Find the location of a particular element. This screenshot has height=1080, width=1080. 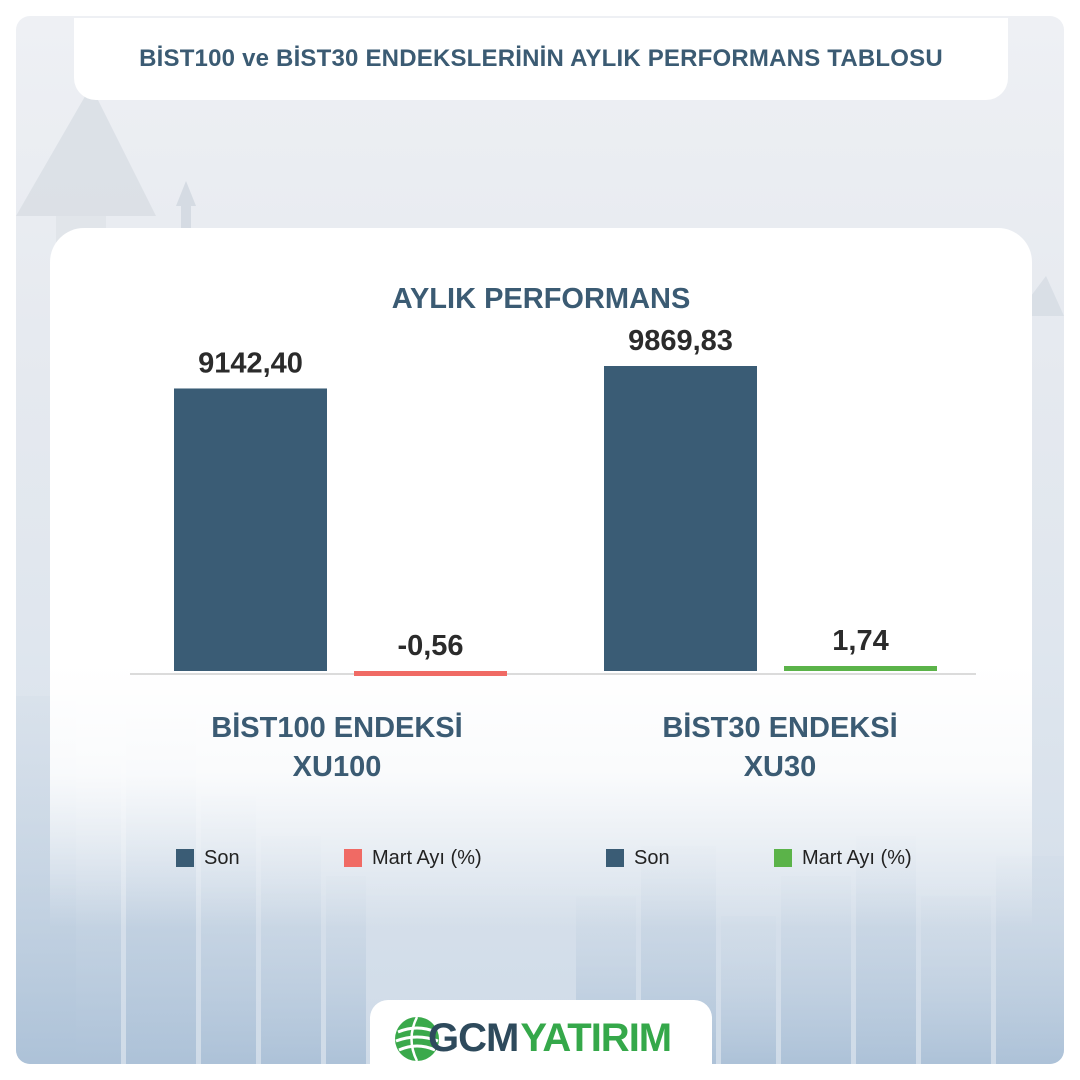

globe-logo-icon is located at coordinates (417, 1039).